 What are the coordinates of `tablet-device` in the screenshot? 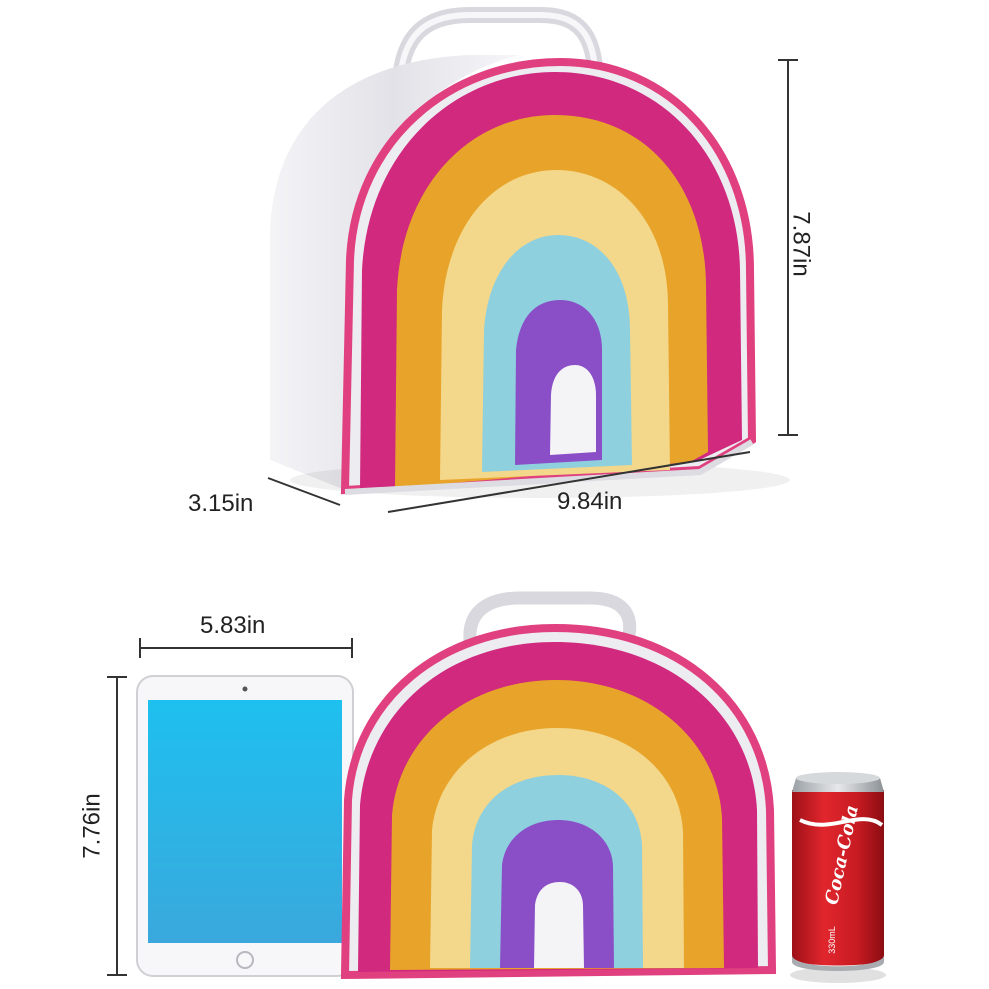 It's located at (245, 826).